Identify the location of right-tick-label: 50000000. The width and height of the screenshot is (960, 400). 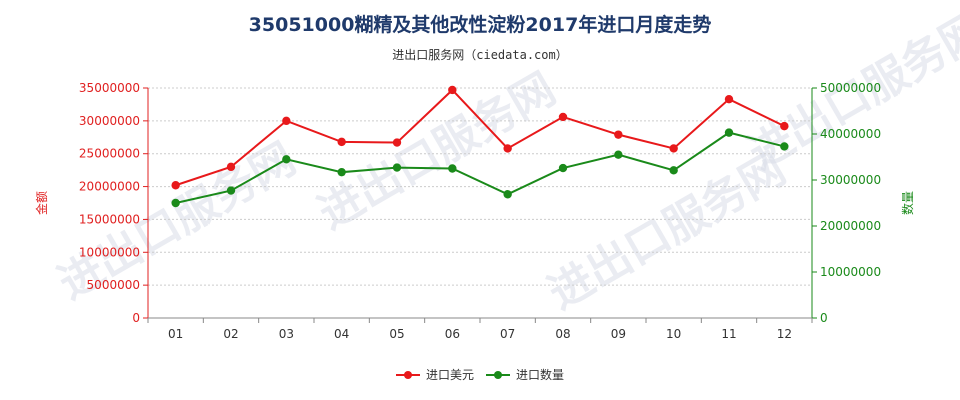
(850, 88).